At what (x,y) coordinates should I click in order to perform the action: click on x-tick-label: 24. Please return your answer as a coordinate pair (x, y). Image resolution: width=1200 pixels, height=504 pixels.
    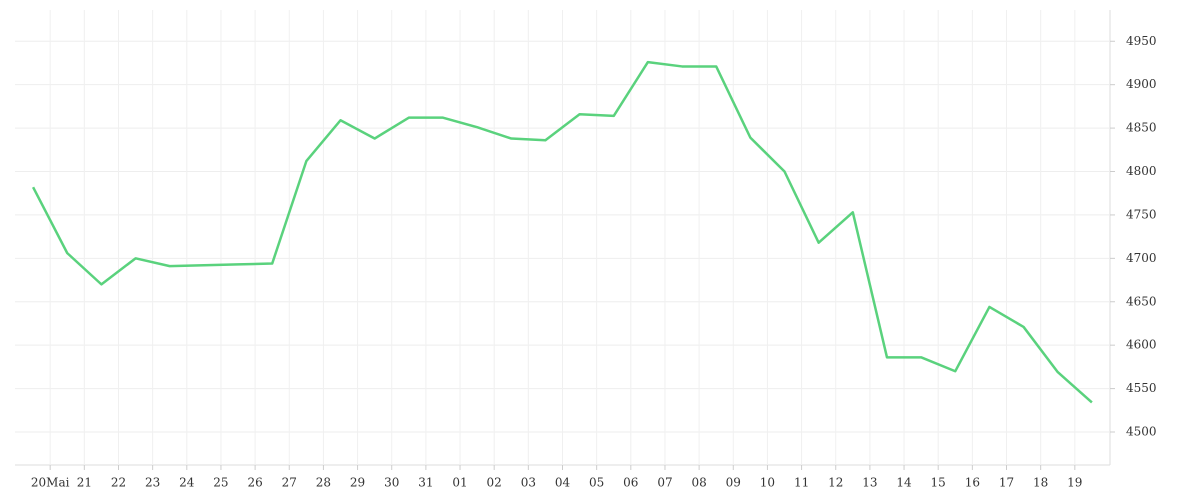
    Looking at the image, I should click on (187, 483).